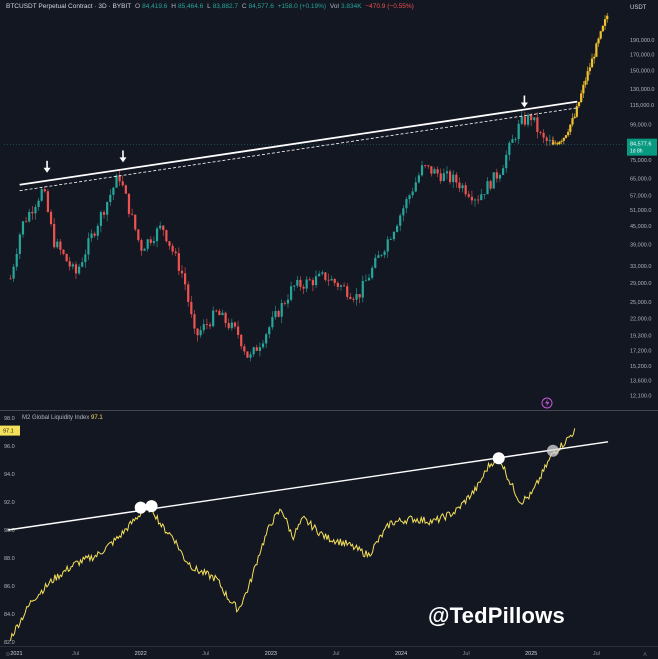 This screenshot has height=659, width=658. What do you see at coordinates (640, 197) in the screenshot?
I see `price-tick-label: 57,000.0` at bounding box center [640, 197].